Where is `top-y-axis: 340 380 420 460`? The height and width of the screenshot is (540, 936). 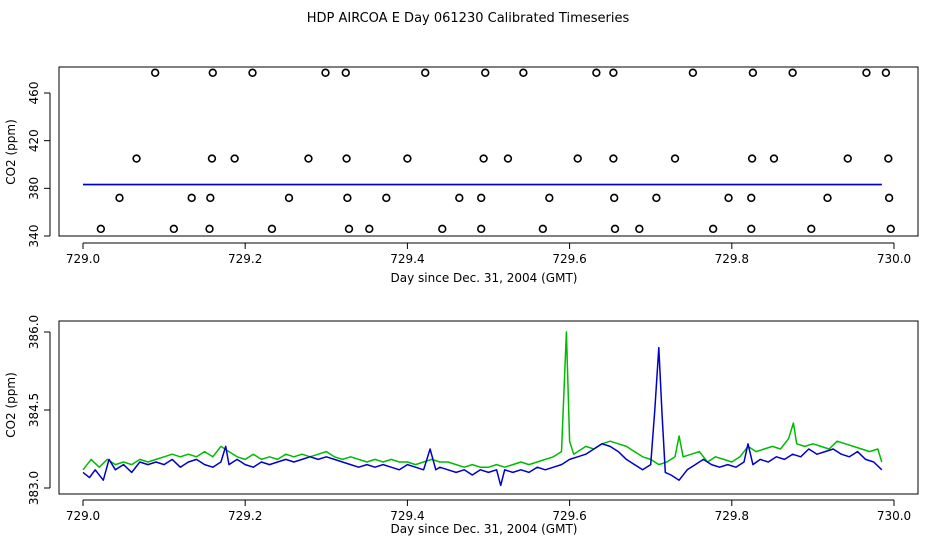 top-y-axis: 340 380 420 460 is located at coordinates (39, 165).